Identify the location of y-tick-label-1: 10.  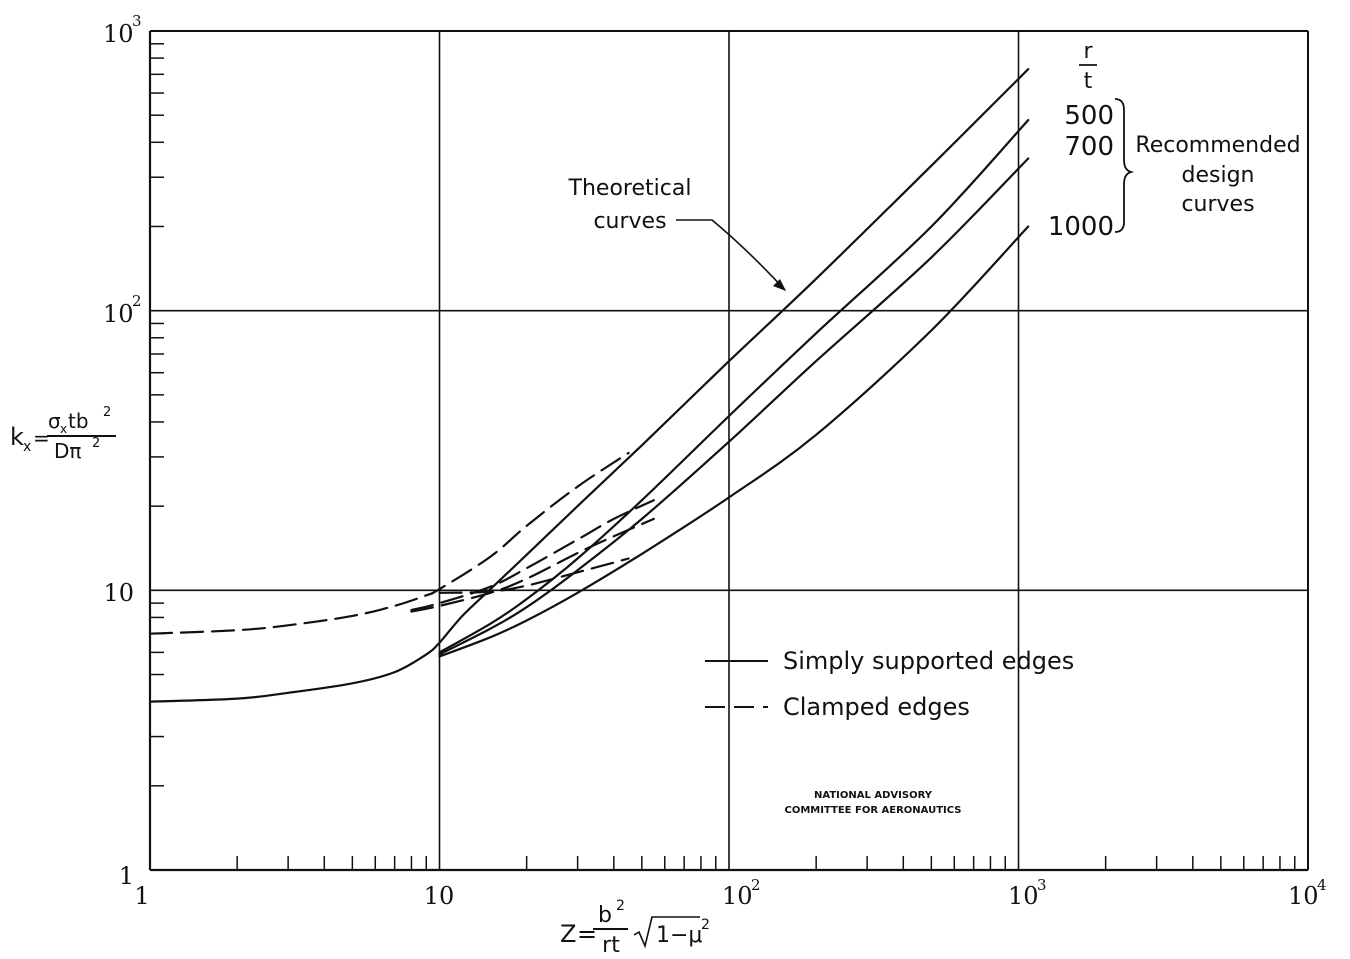
(118, 593).